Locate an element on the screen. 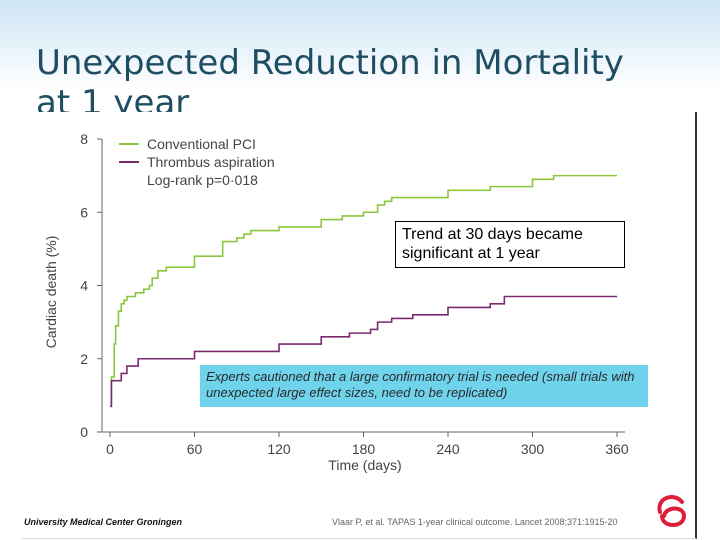 This screenshot has width=720, height=540. y-tick-label: 4 is located at coordinates (84, 286).